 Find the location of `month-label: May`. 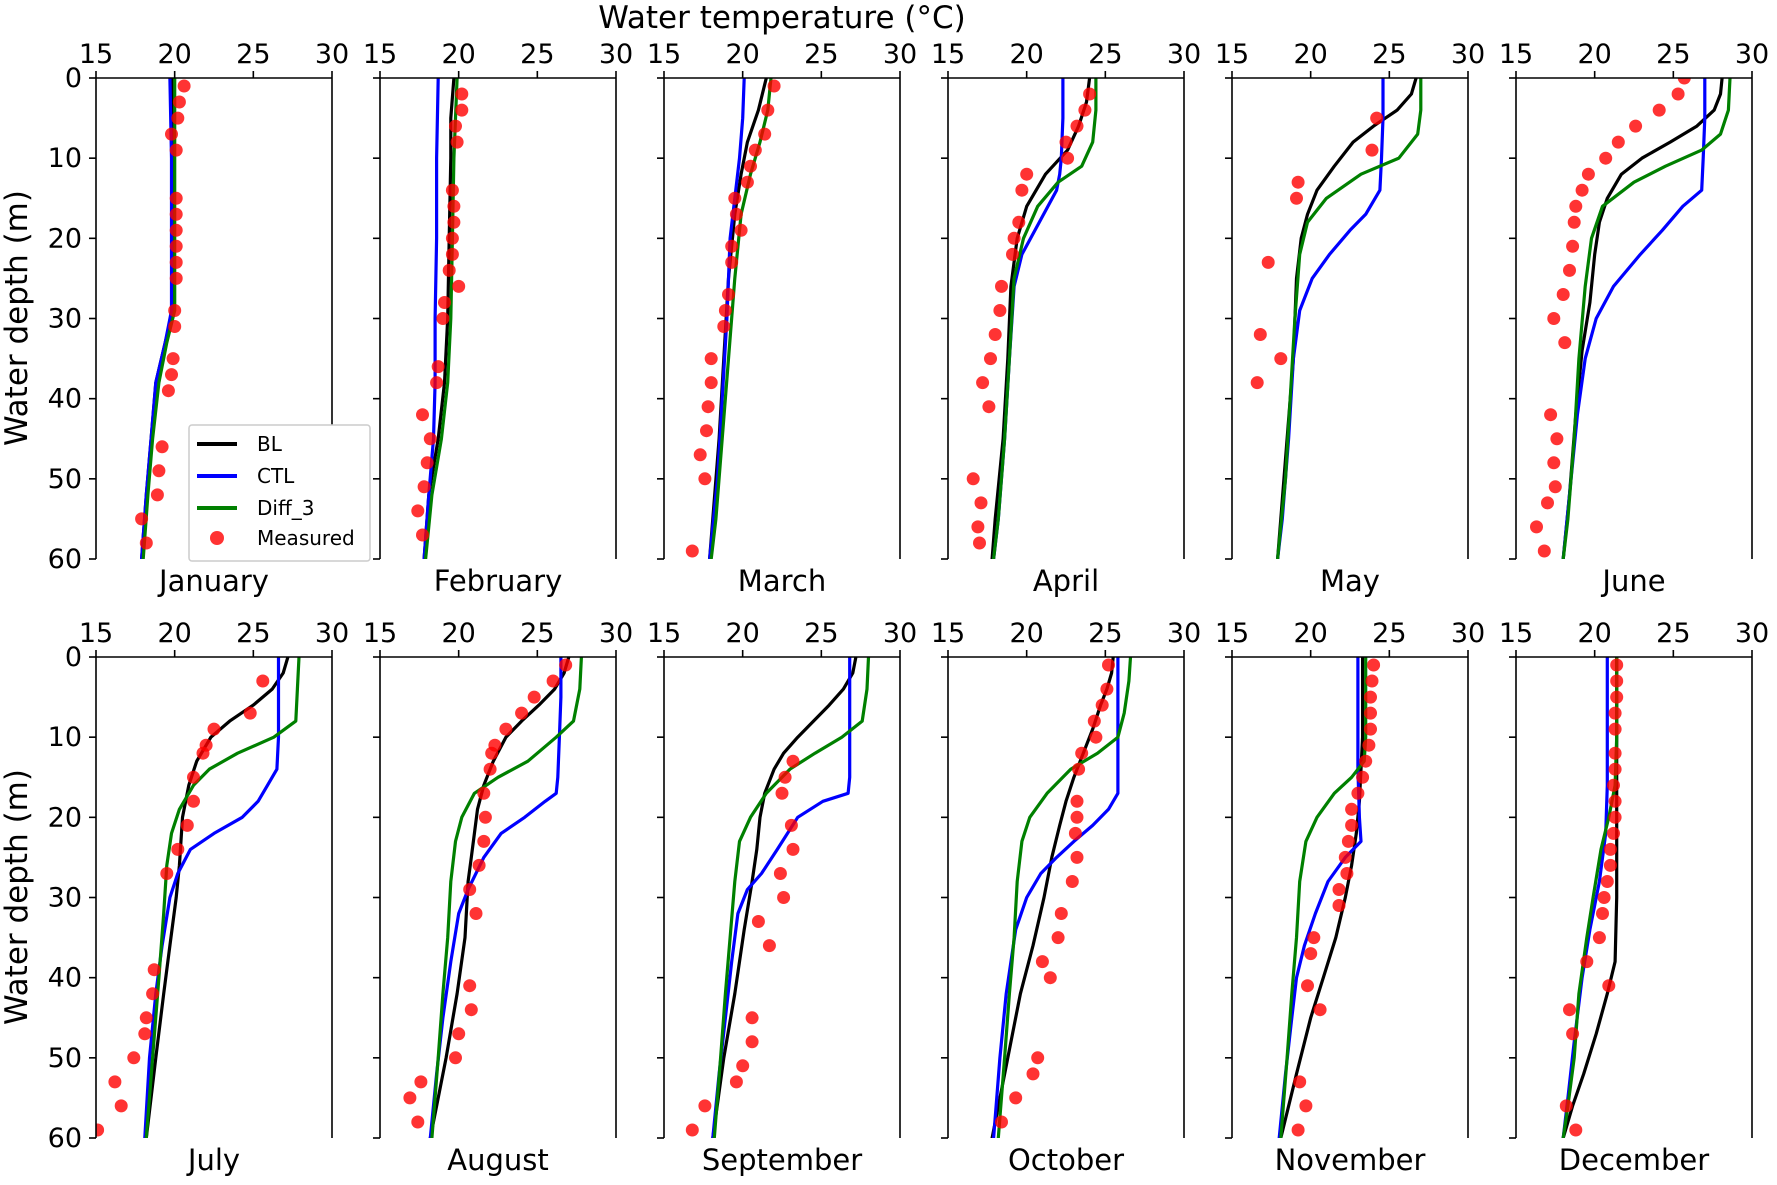

month-label: May is located at coordinates (1350, 581).